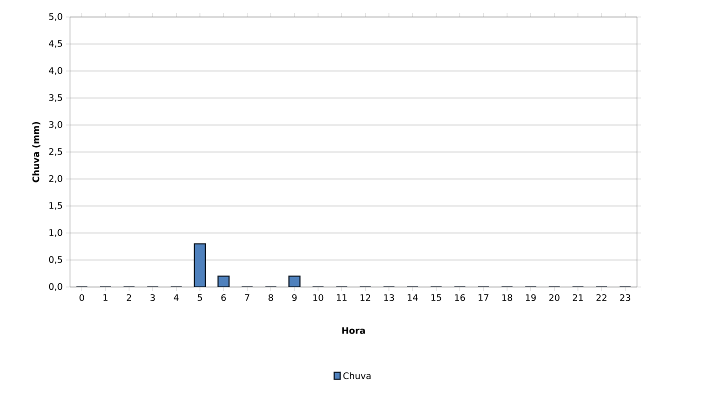 The image size is (715, 394). I want to click on x-tick-label: 20, so click(554, 298).